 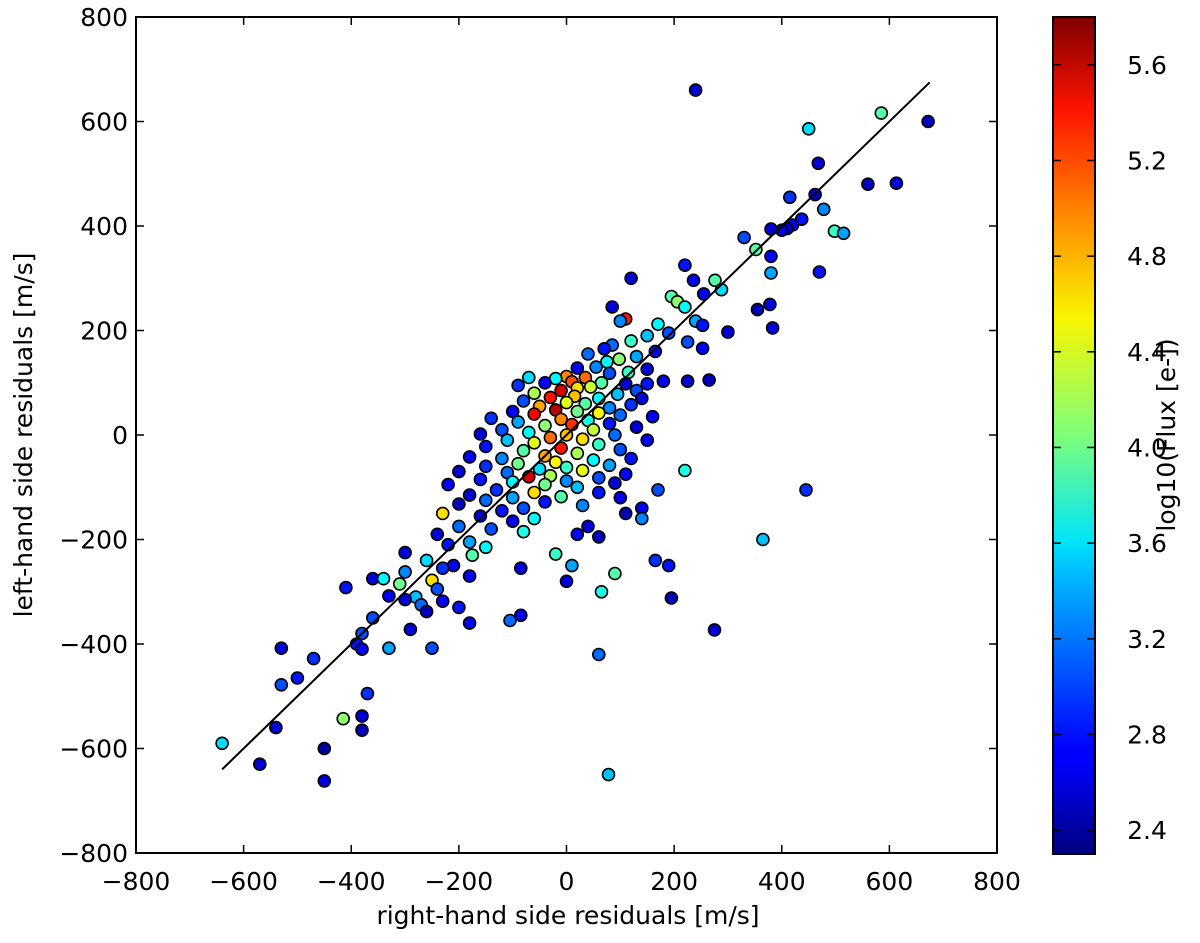 I want to click on y-tick-label: −200, so click(x=93, y=540).